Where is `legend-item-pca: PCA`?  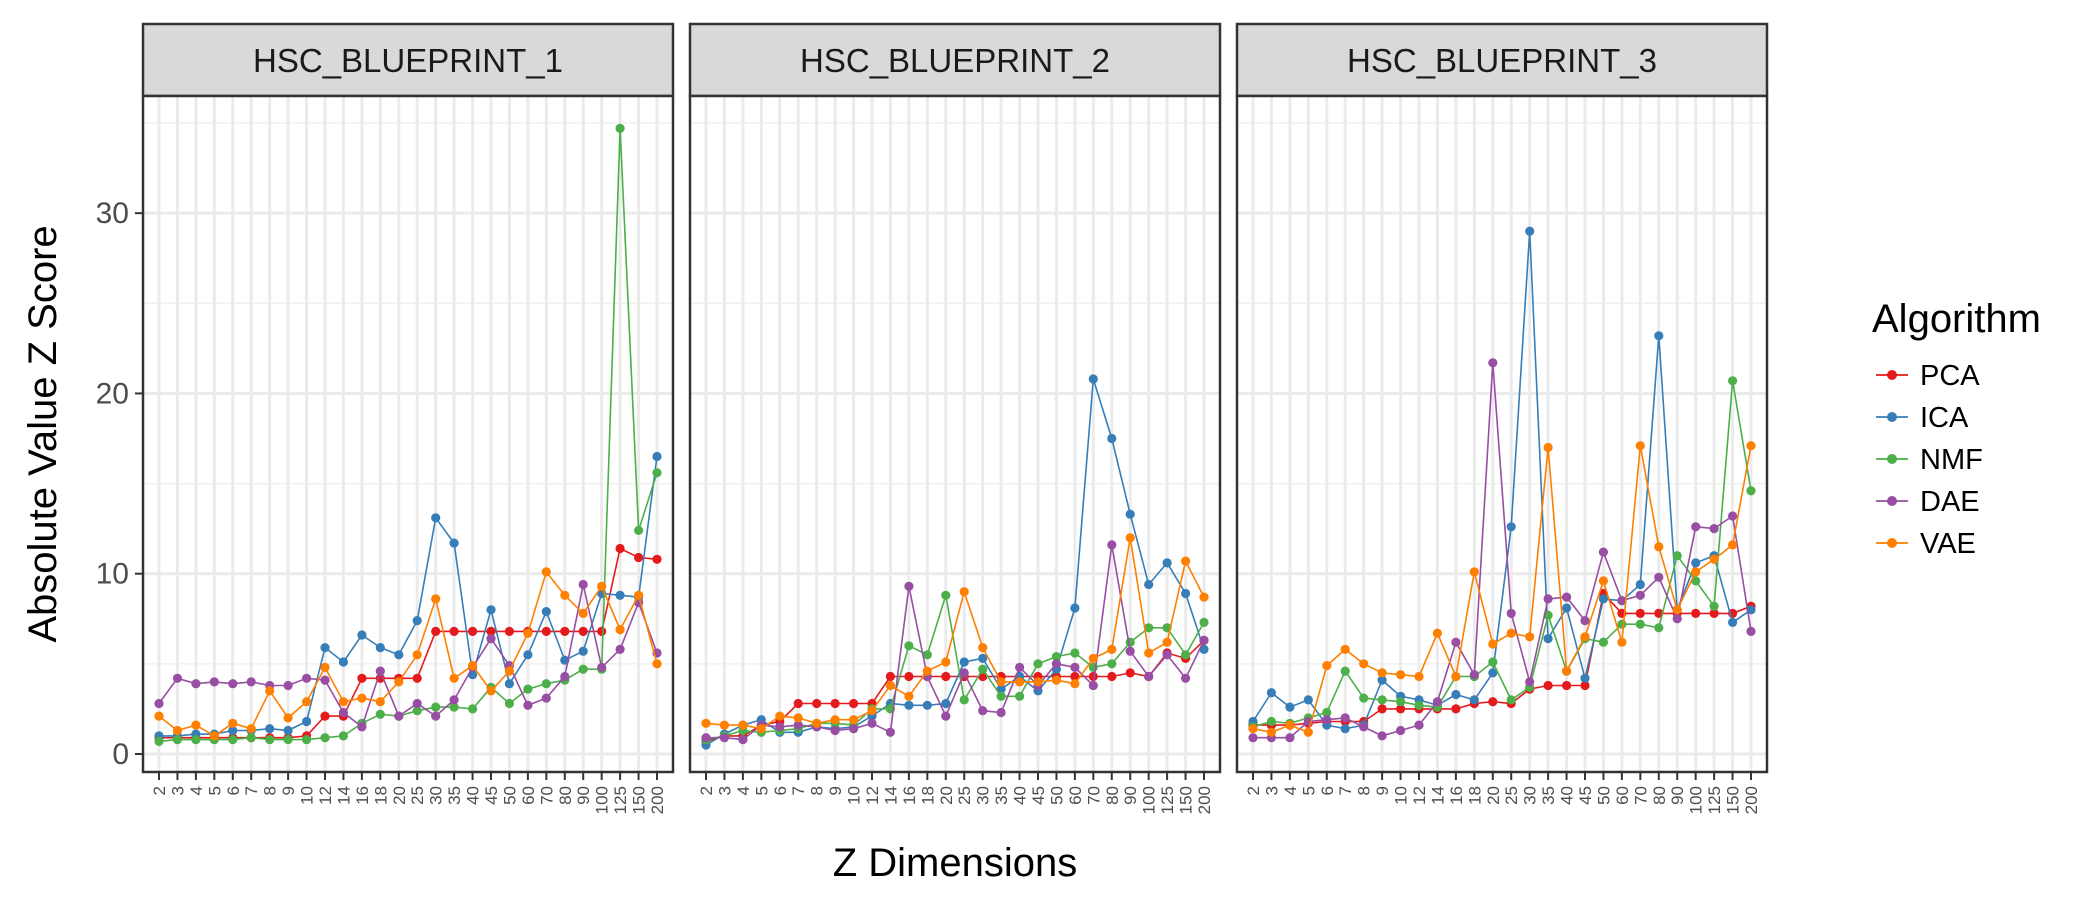 legend-item-pca: PCA is located at coordinates (1928, 376).